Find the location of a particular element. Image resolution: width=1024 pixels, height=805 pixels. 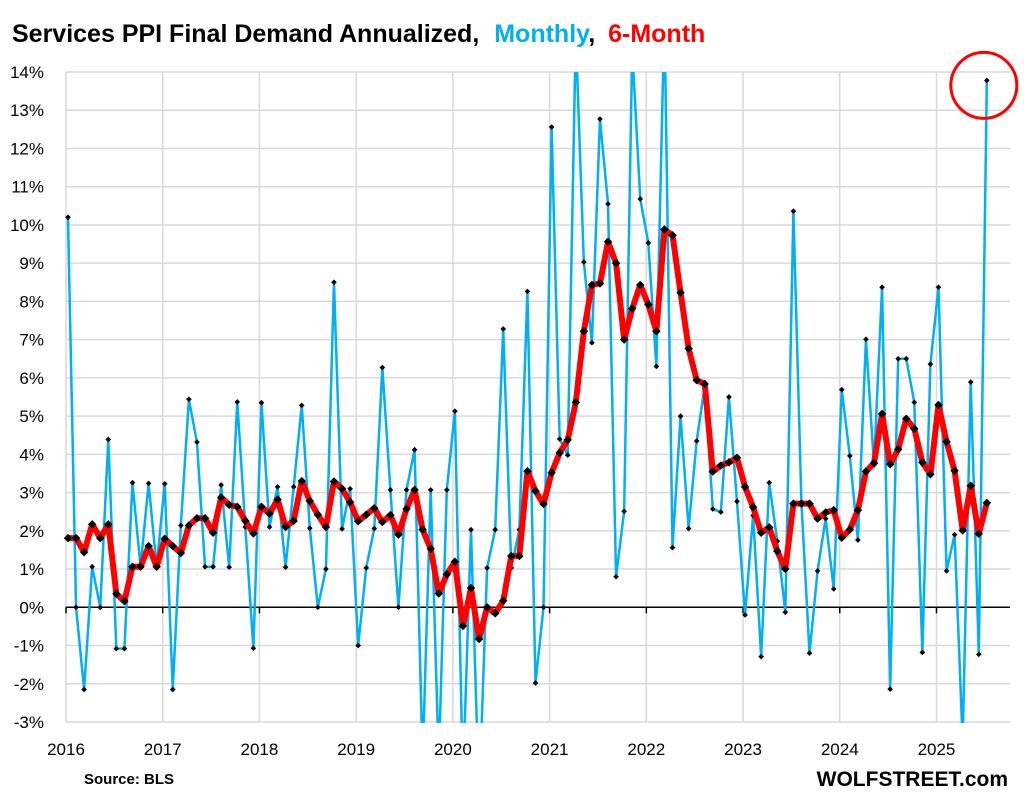

annotation-circle is located at coordinates (984, 85).